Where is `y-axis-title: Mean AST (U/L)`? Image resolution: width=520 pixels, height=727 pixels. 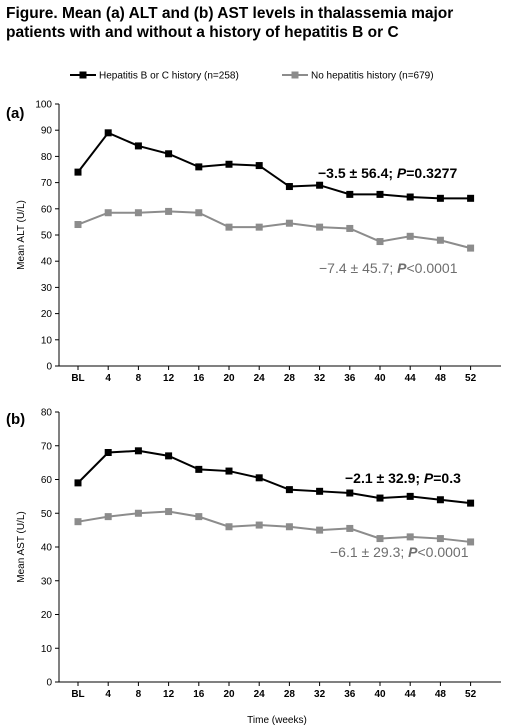
y-axis-title: Mean AST (U/L) is located at coordinates (21, 547).